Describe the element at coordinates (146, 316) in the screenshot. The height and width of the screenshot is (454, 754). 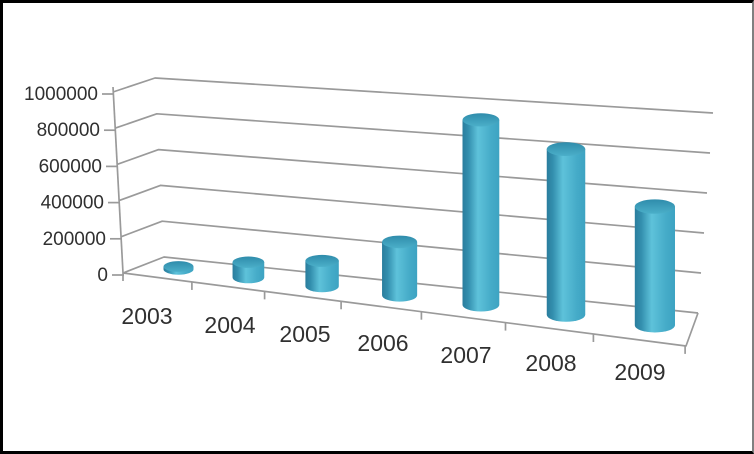
I see `x-axis-label-2003: 2003` at that location.